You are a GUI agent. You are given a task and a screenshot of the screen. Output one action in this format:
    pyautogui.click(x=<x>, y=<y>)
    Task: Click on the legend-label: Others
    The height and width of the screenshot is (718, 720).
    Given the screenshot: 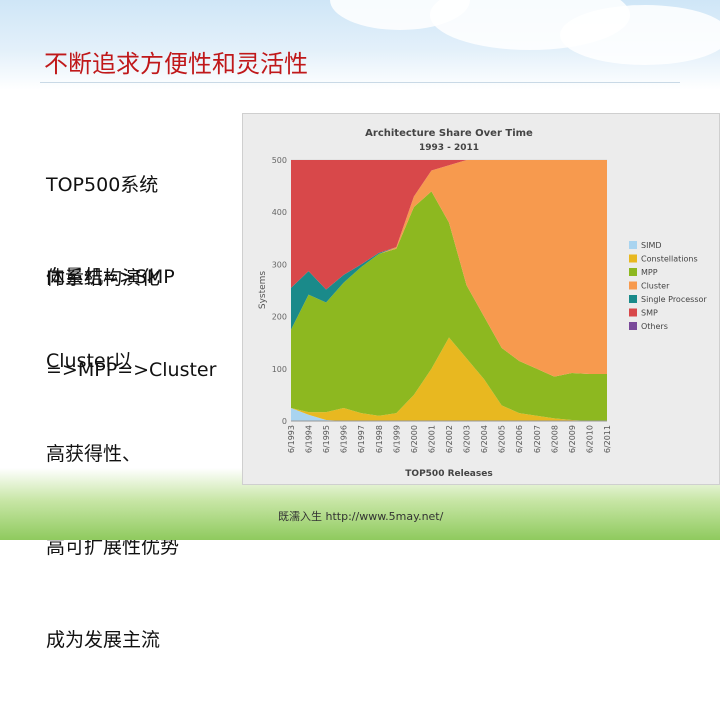 What is the action you would take?
    pyautogui.click(x=654, y=326)
    